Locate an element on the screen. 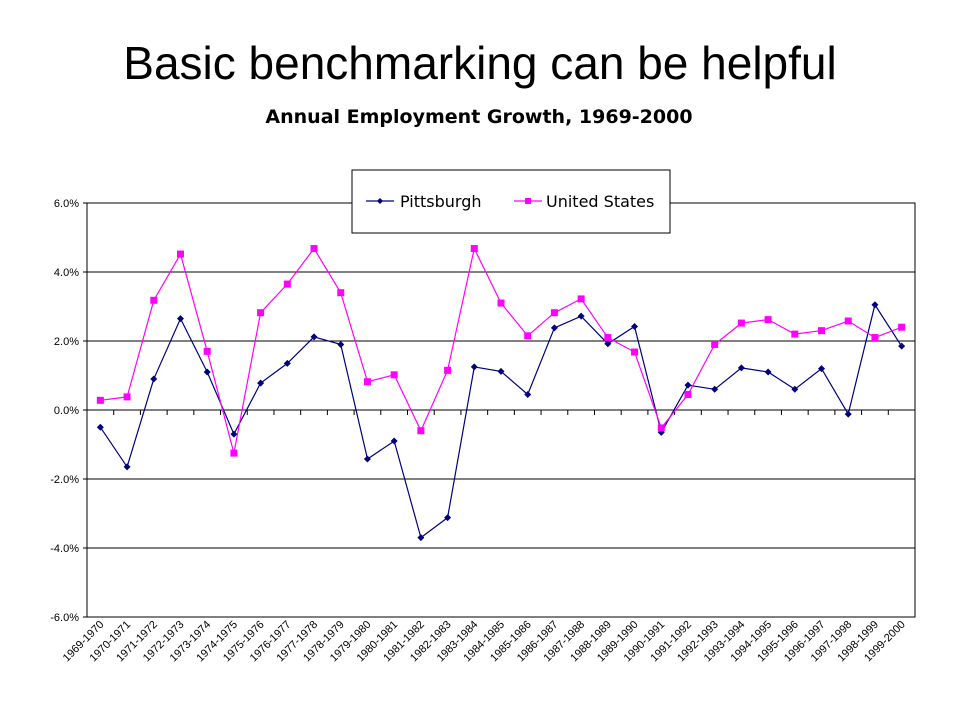 This screenshot has height=720, width=960. chart-title: Annual Employment Growth, 1969-2000 is located at coordinates (478, 117).